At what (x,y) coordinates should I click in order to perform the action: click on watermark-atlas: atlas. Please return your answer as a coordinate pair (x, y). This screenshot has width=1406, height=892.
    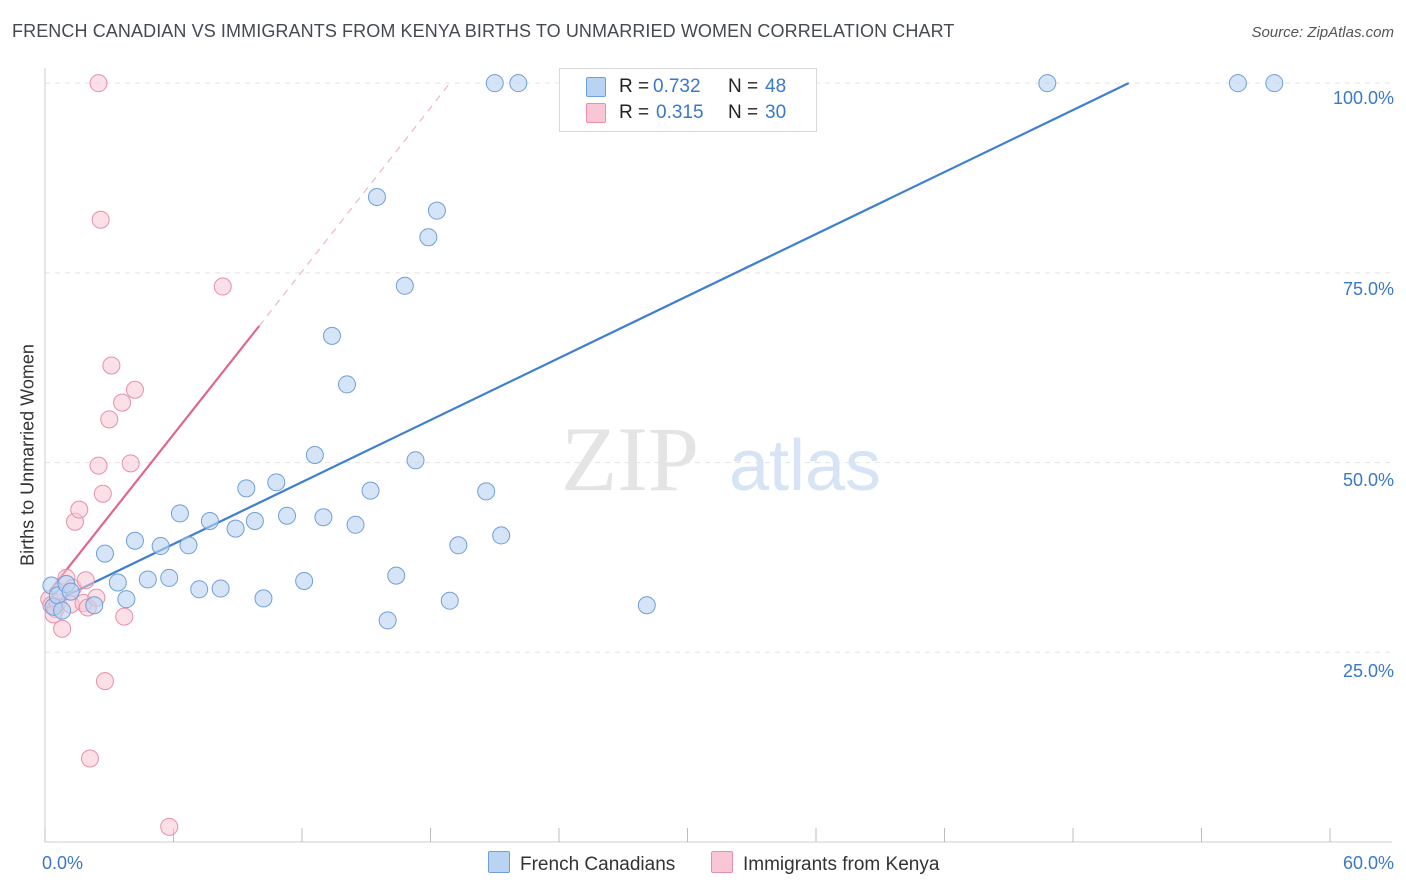
    Looking at the image, I should click on (805, 466).